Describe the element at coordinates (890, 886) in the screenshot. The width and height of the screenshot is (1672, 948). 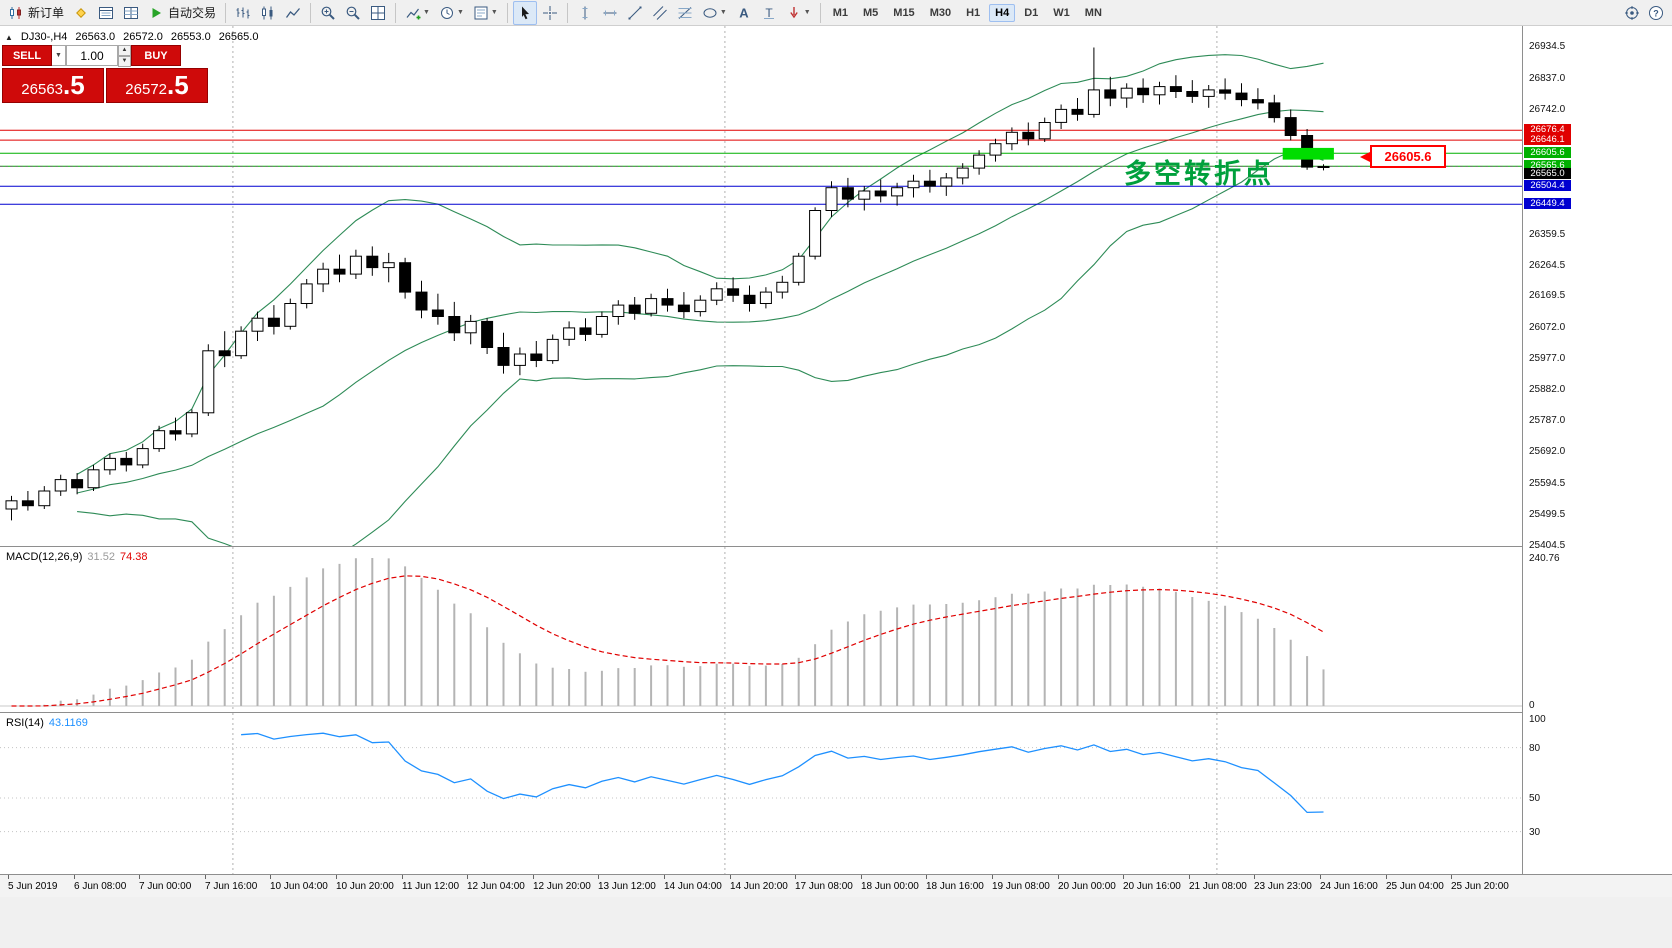
I see `time-axis-label: 18 Jun 00:00` at that location.